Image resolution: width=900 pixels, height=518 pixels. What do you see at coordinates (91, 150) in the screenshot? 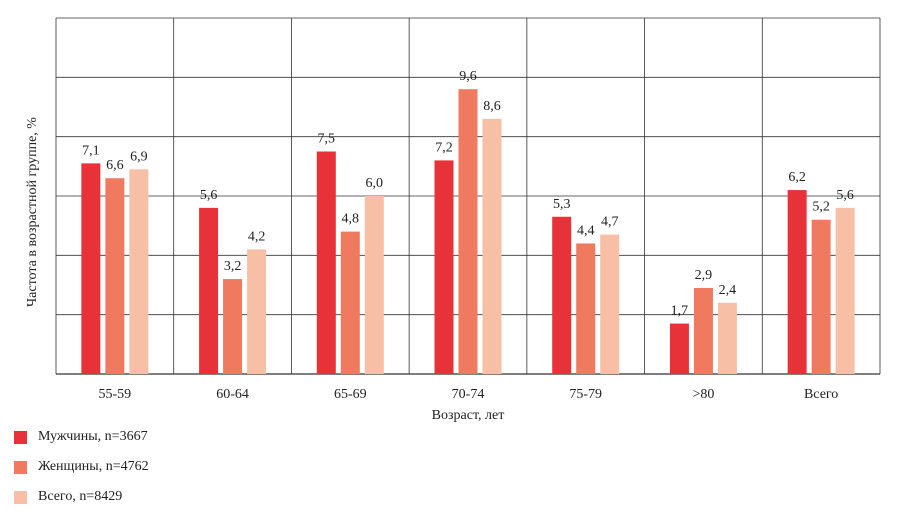
I see `value-label-men-0: 7,1` at bounding box center [91, 150].